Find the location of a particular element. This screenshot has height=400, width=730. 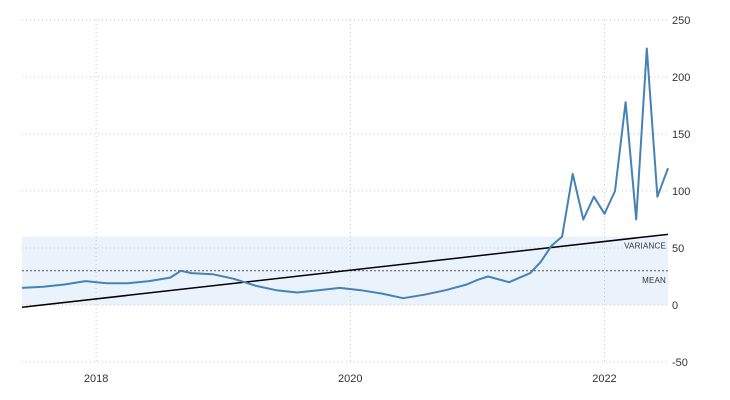

variance-label: VARIANCE is located at coordinates (645, 246).